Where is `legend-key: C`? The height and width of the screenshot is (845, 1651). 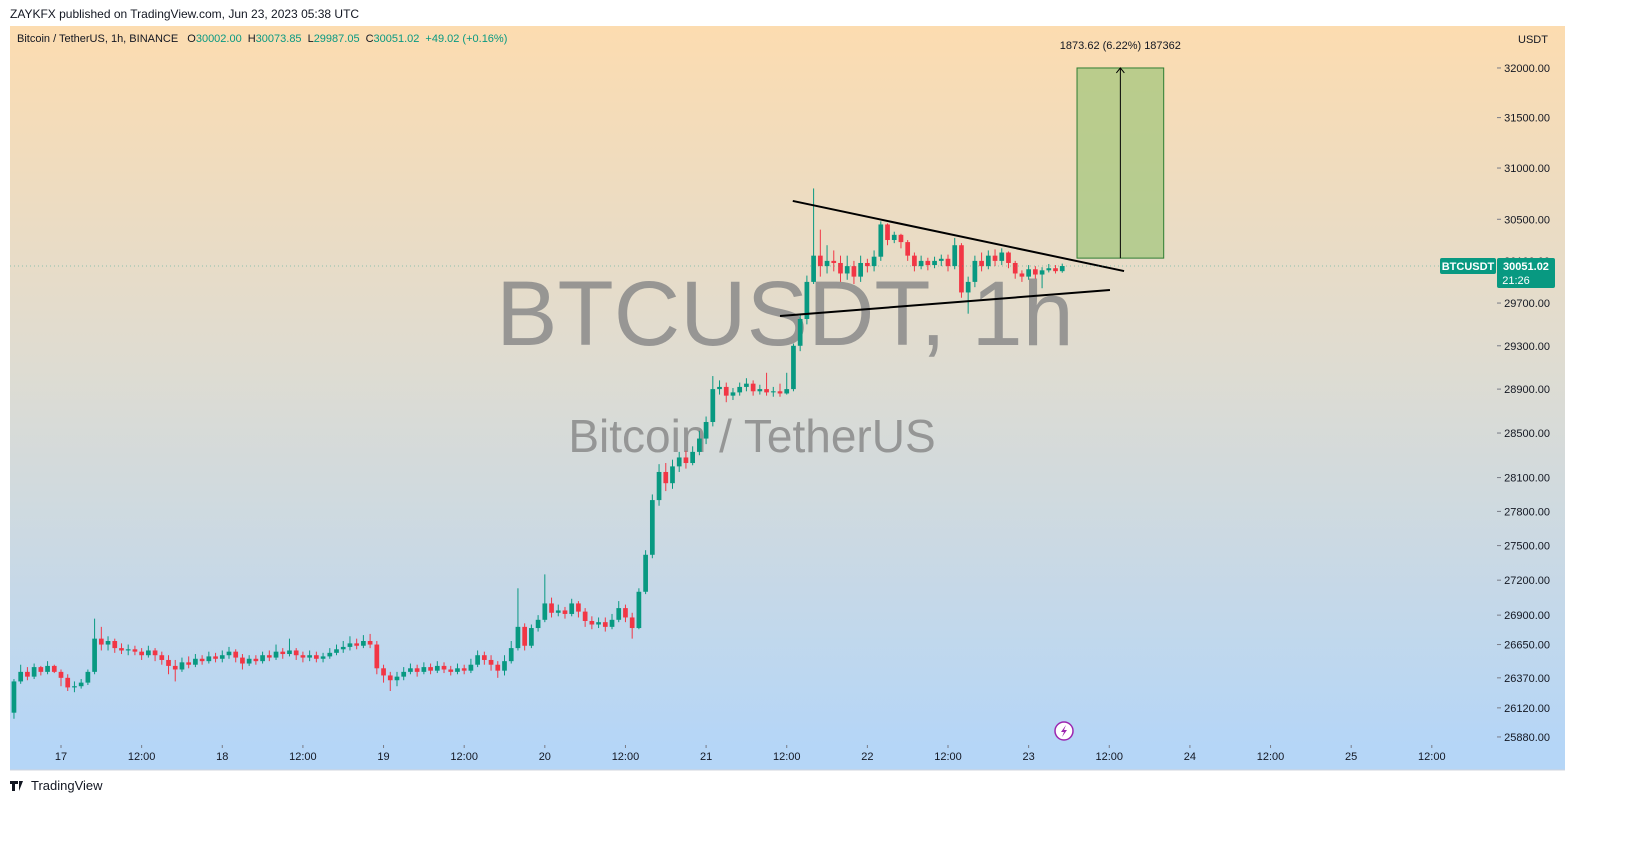
legend-key: C is located at coordinates (369, 39).